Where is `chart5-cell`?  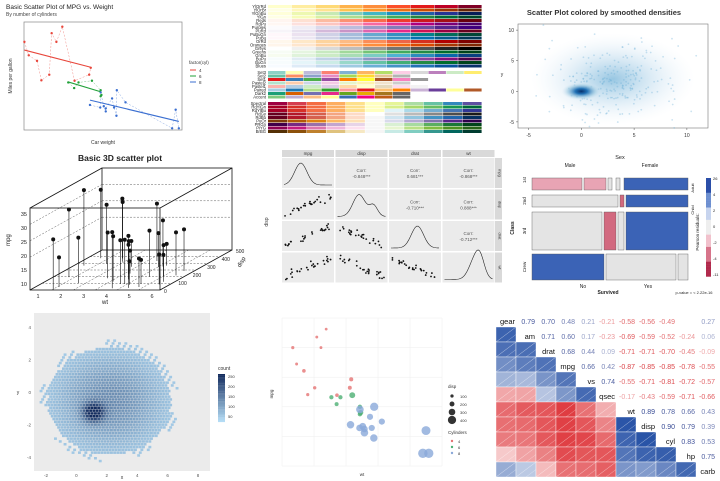
chart5-cell is located at coordinates (308, 236).